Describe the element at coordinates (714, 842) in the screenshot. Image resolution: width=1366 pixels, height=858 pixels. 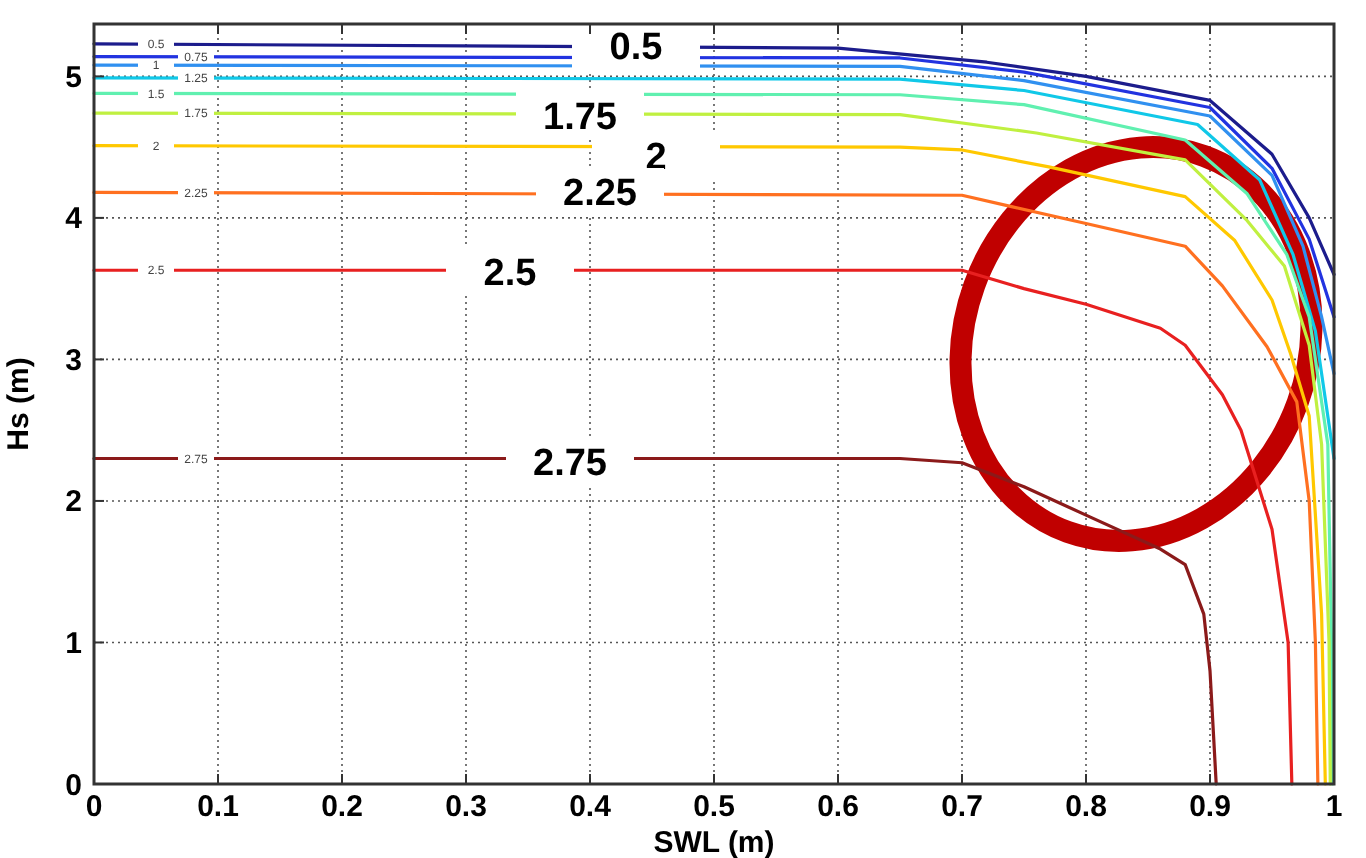
I see `x-axis-title: SWL (m)` at that location.